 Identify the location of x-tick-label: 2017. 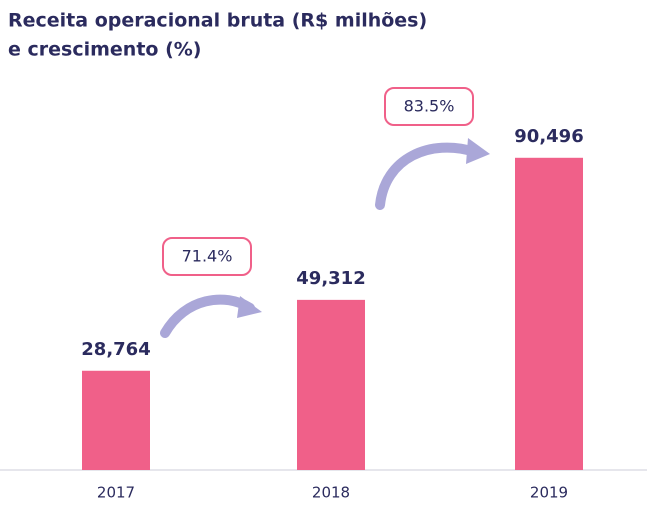
(116, 493).